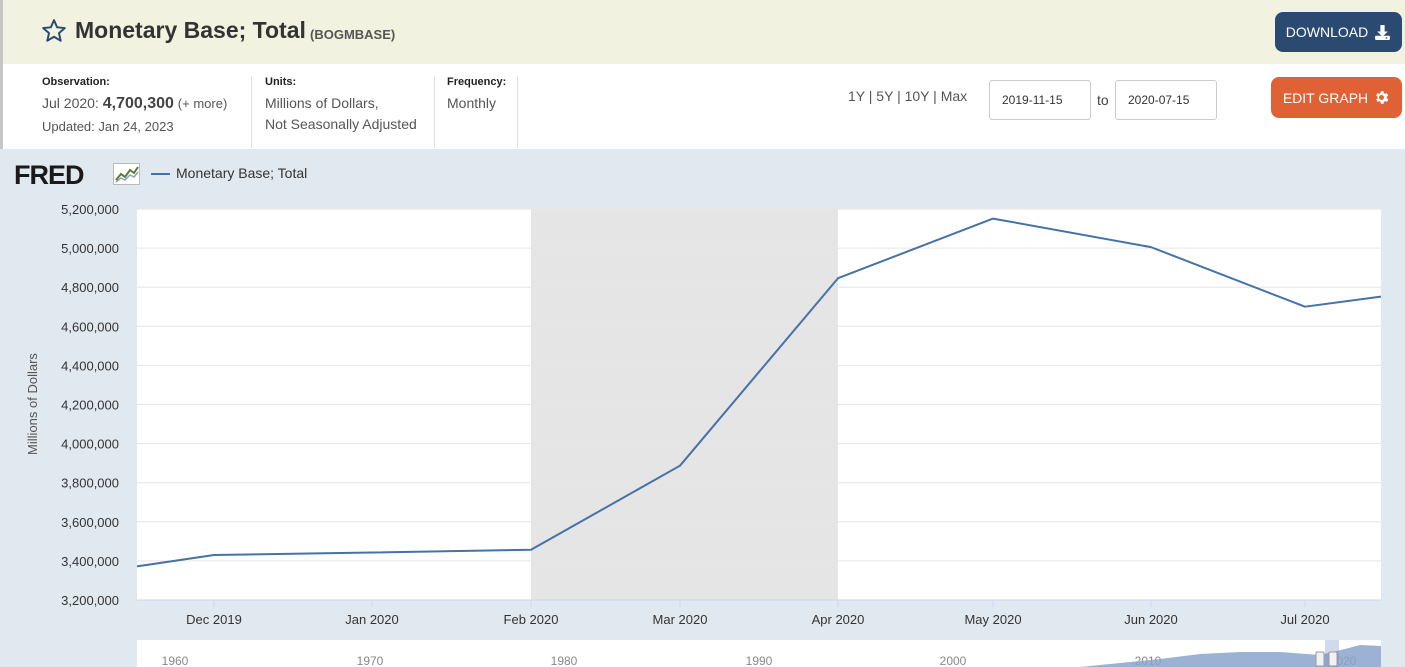 This screenshot has height=667, width=1405. I want to click on x-tick-label: Jan 2020, so click(372, 619).